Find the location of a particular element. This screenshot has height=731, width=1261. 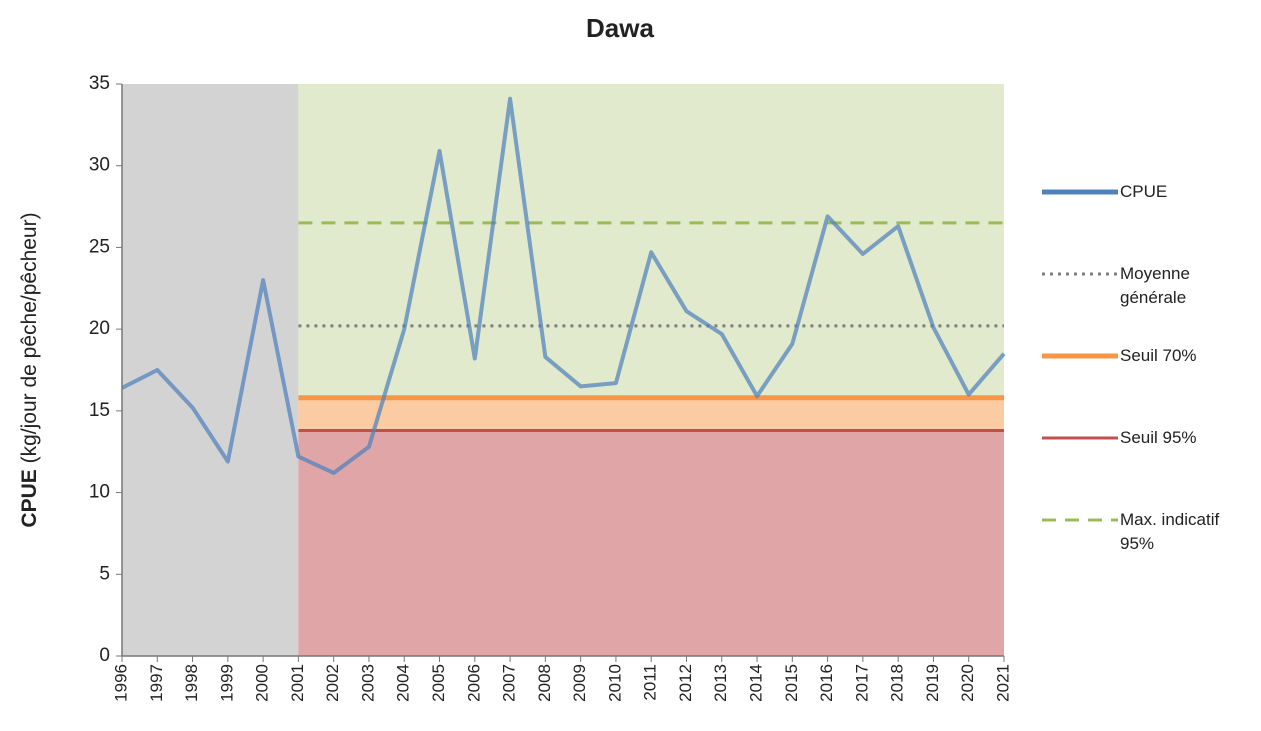

y-tick-label: 0 is located at coordinates (104, 655).